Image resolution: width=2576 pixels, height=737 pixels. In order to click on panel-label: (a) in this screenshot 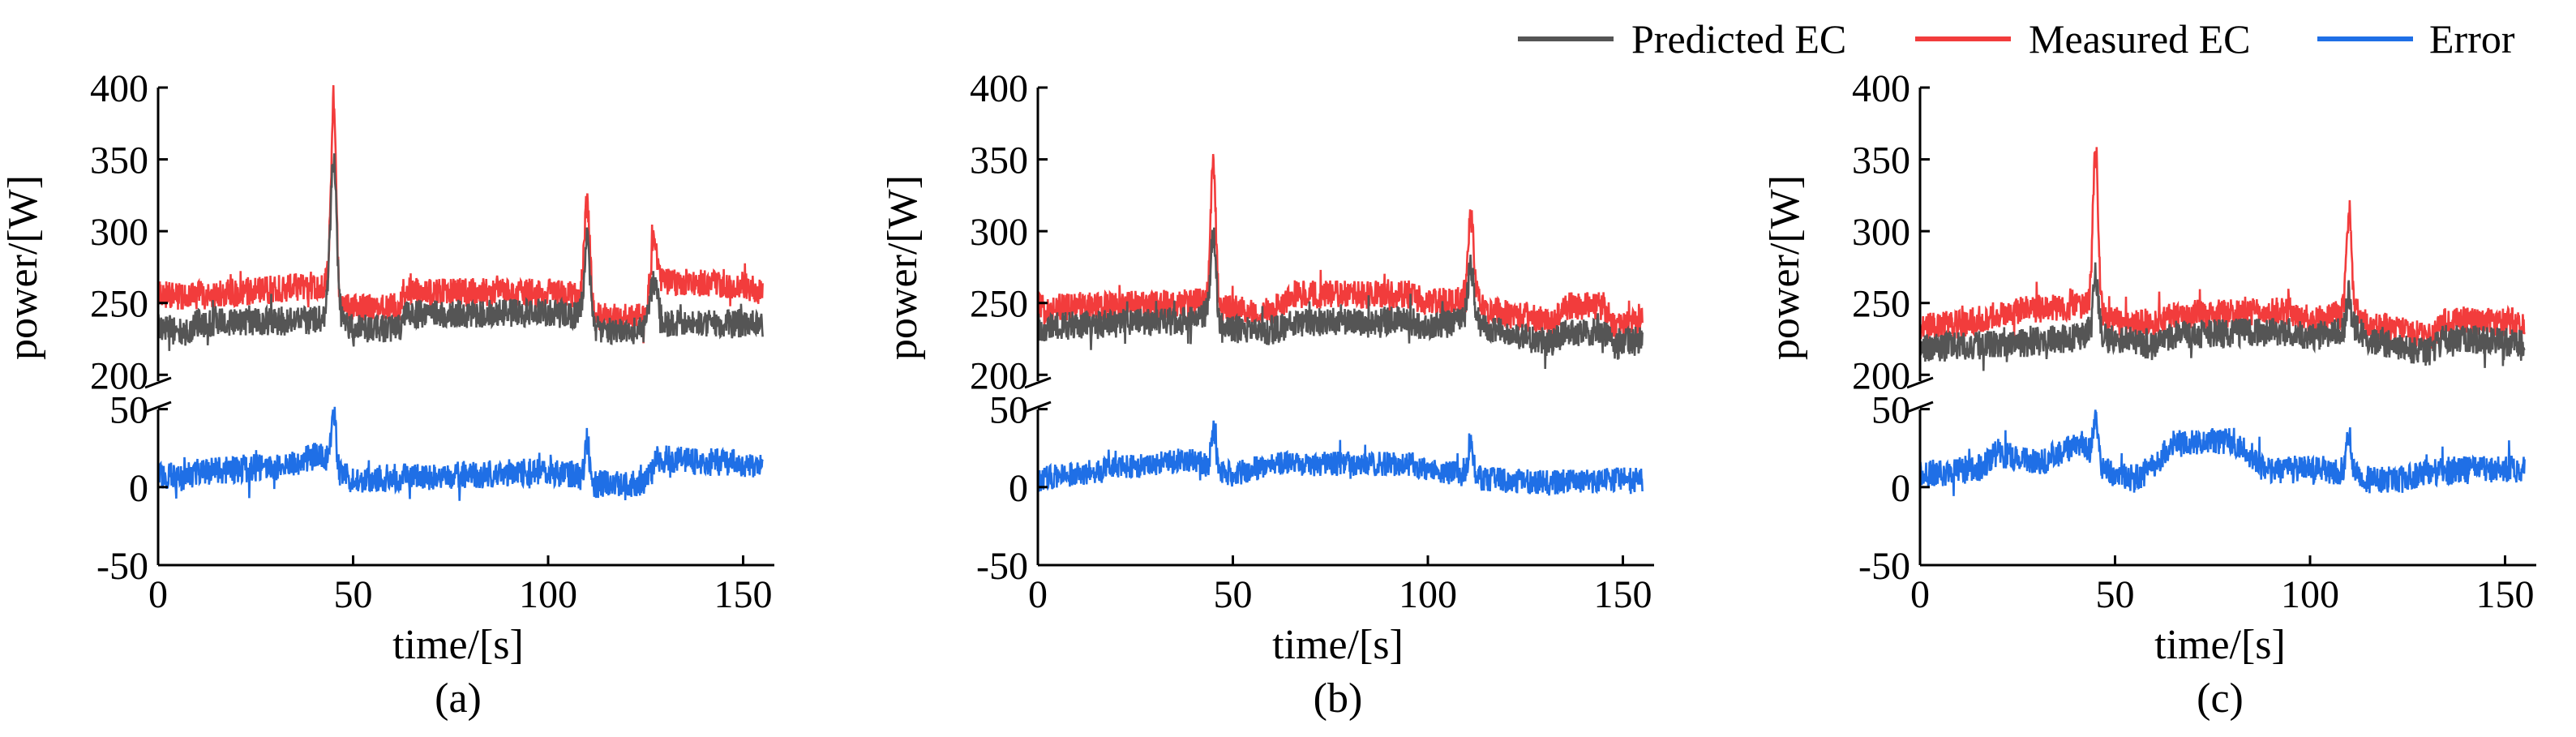, I will do `click(458, 698)`.